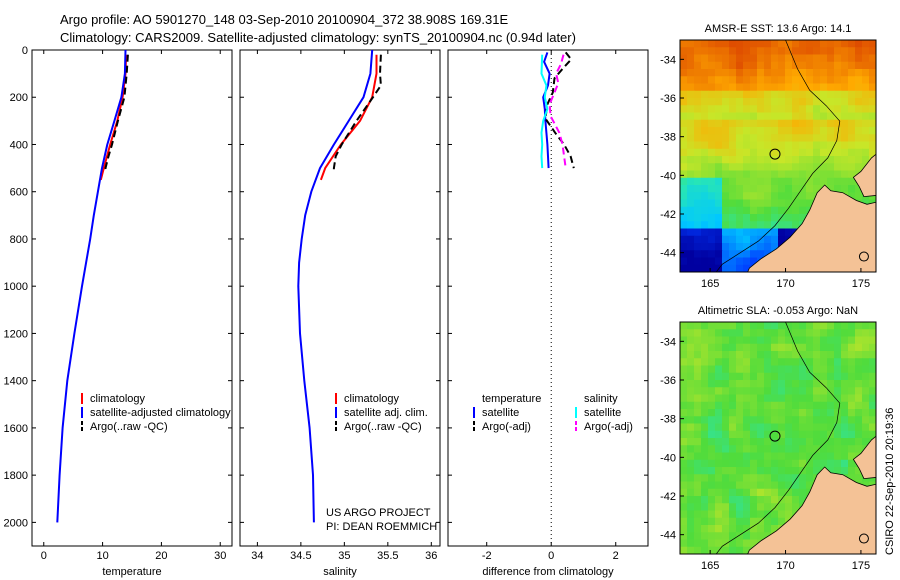 This screenshot has height=580, width=900. What do you see at coordinates (548, 572) in the screenshot?
I see `difference-xlabel: difference from climatology` at bounding box center [548, 572].